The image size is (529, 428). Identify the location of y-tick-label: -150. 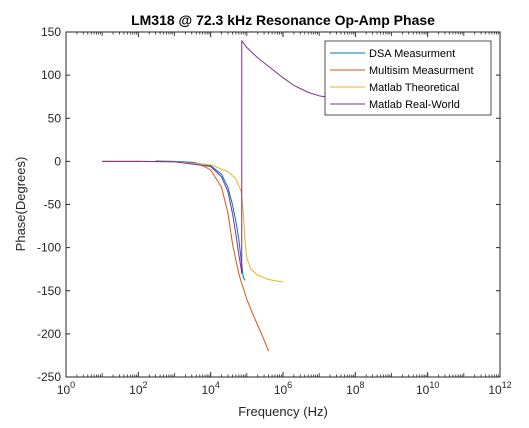
(49, 291).